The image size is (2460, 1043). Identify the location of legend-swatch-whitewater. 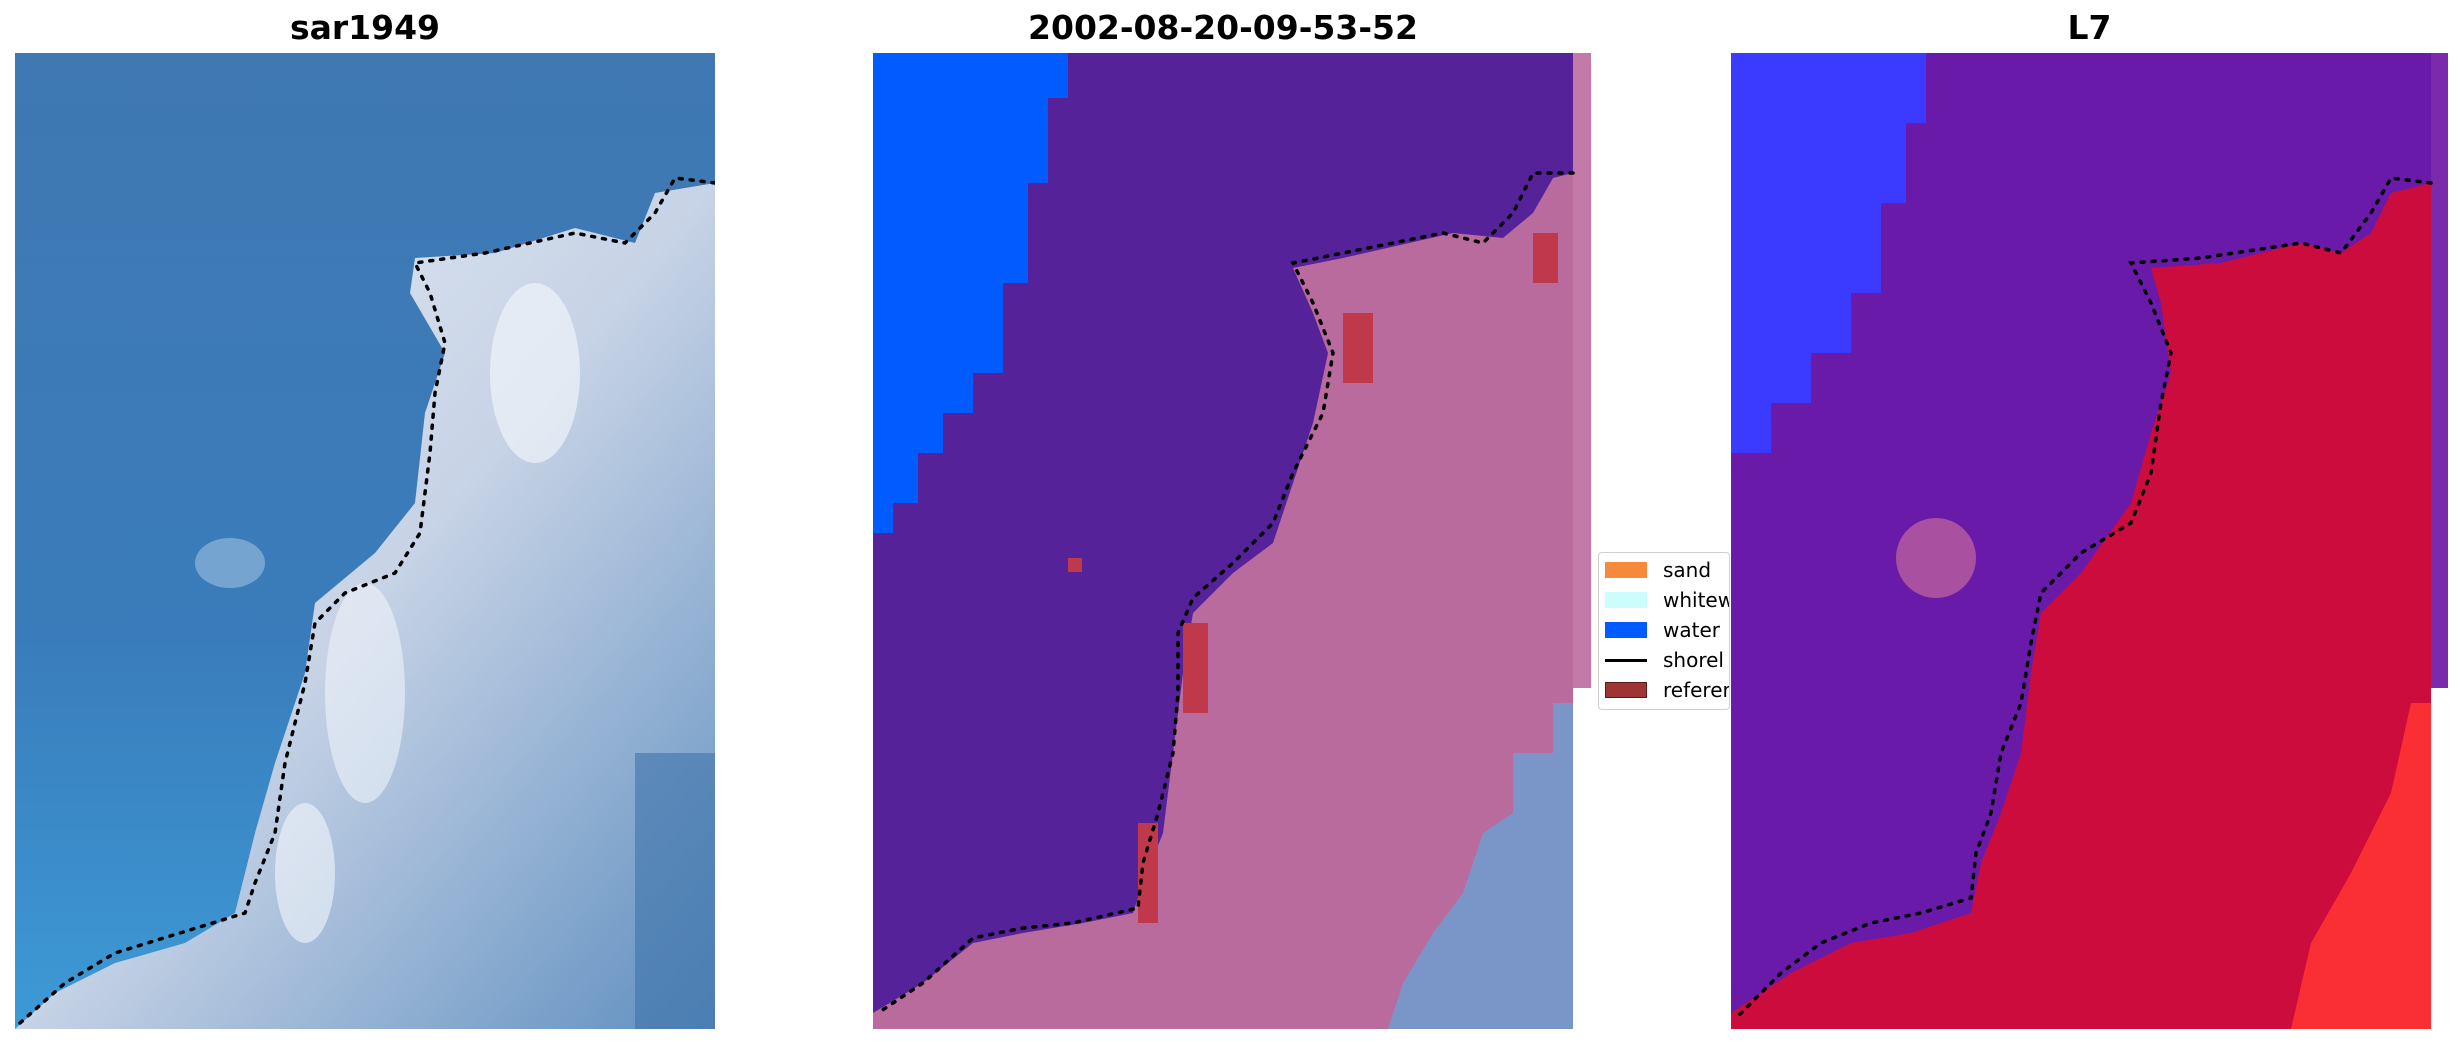
(1626, 600).